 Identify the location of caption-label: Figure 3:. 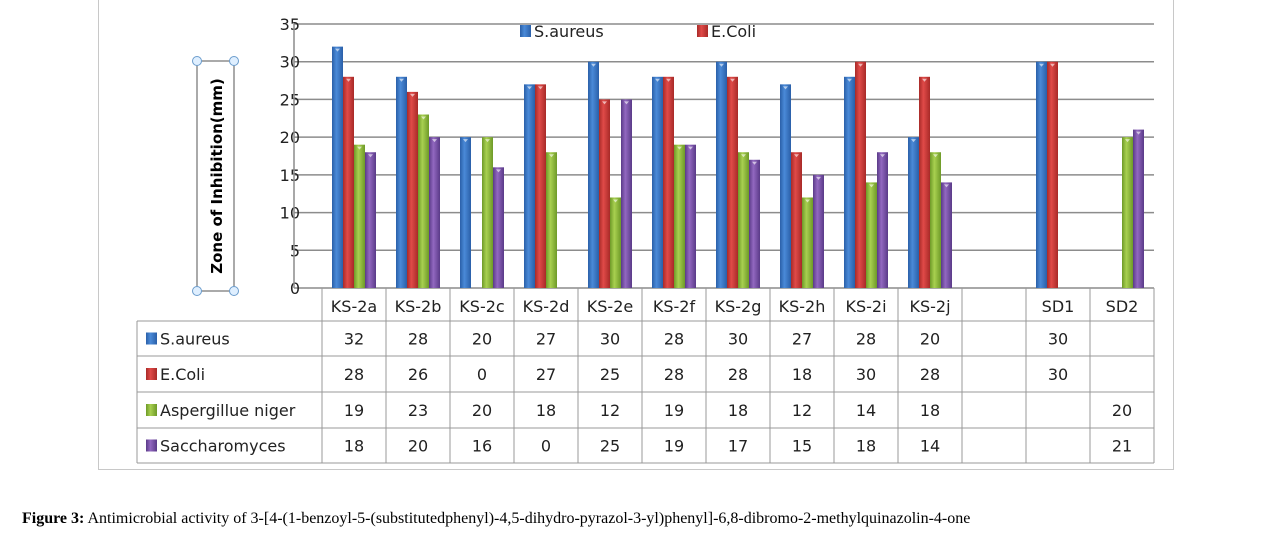
(53, 518).